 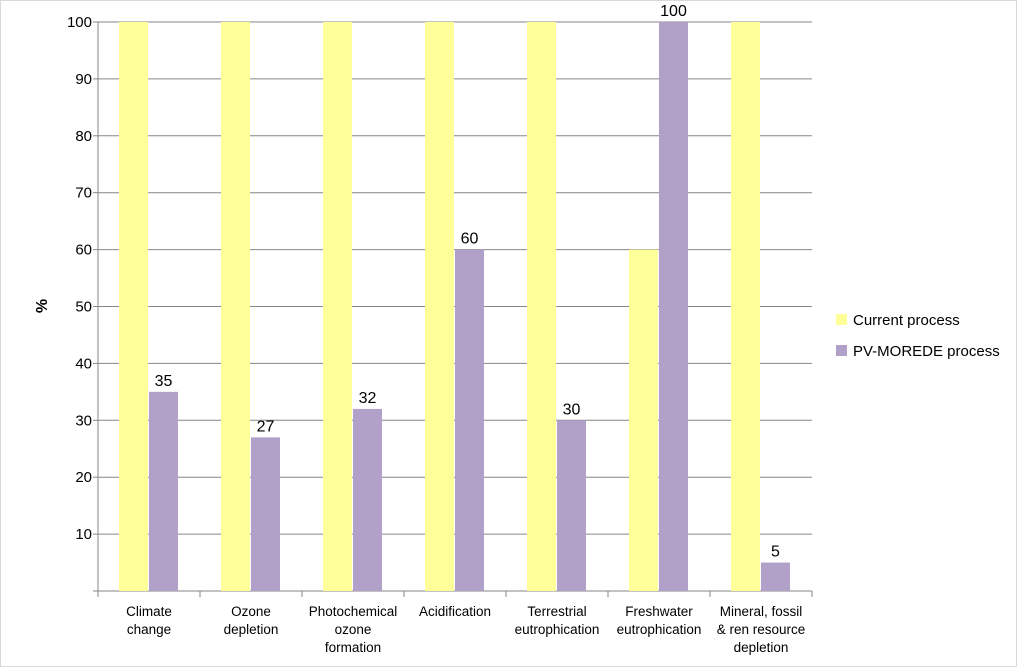 I want to click on y-axis-title: %, so click(x=42, y=306).